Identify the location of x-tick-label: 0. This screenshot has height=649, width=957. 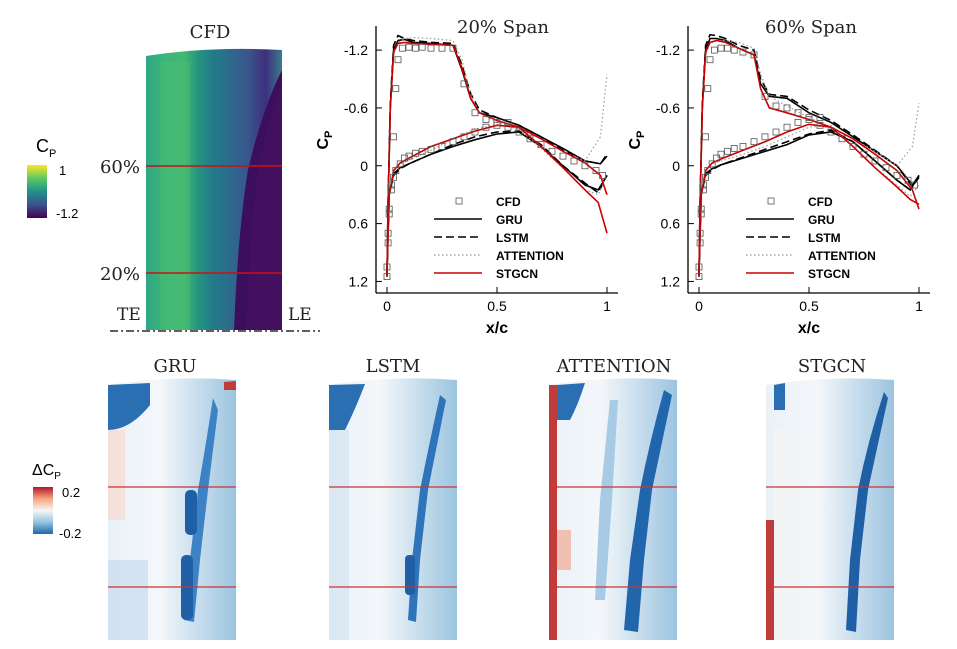
(387, 306).